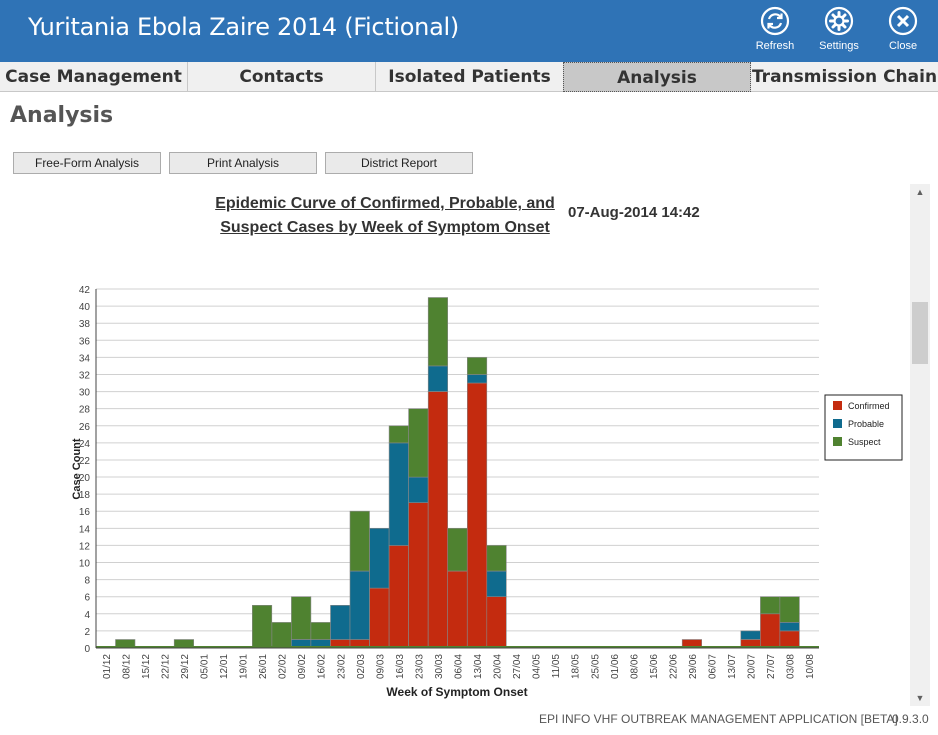 This screenshot has width=938, height=735. I want to click on y-tick-label: 8, so click(87, 581).